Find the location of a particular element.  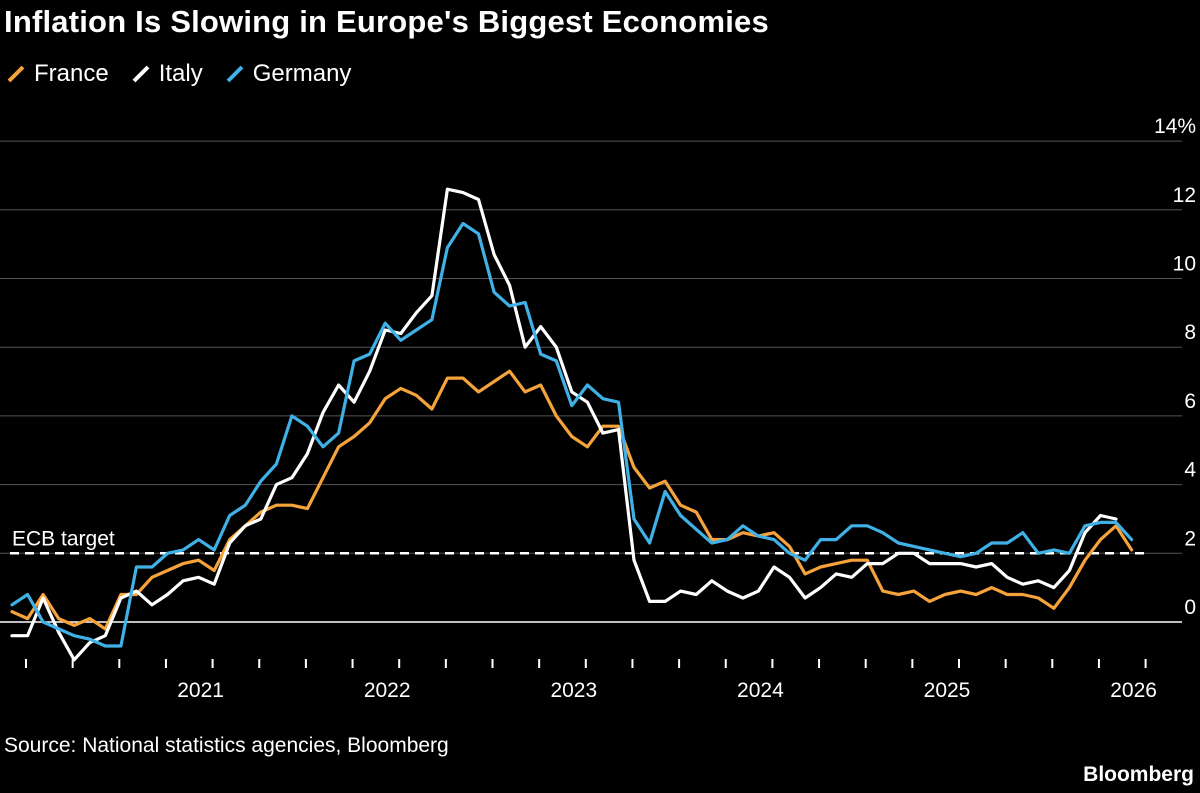

ecb-target-label: ECB target is located at coordinates (63, 538).